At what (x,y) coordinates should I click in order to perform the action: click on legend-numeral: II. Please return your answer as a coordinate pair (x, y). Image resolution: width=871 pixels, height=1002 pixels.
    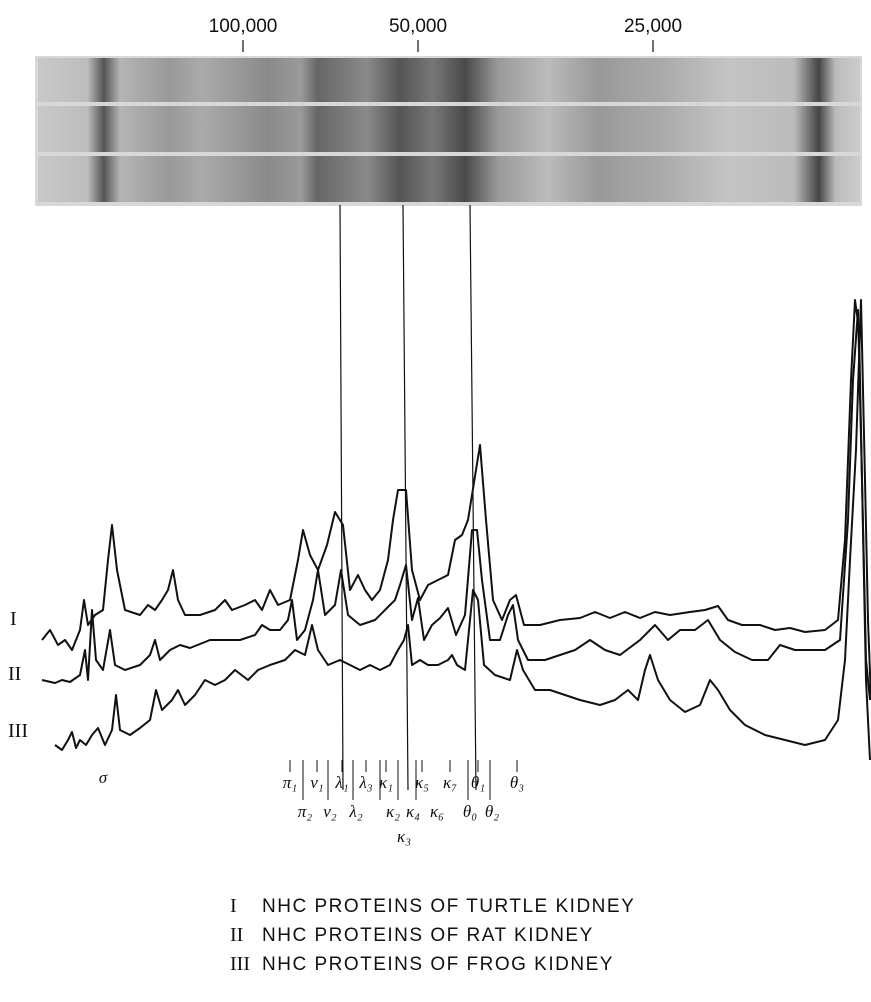
    Looking at the image, I should click on (236, 935).